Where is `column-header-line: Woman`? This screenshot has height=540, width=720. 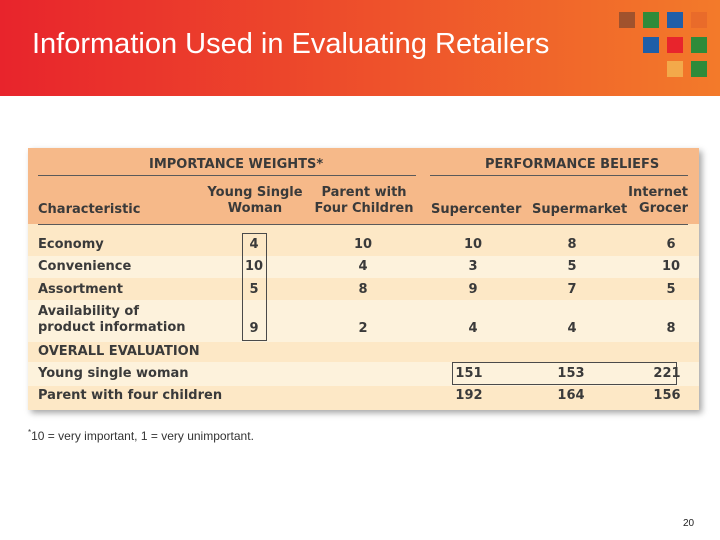
column-header-line: Woman is located at coordinates (255, 208).